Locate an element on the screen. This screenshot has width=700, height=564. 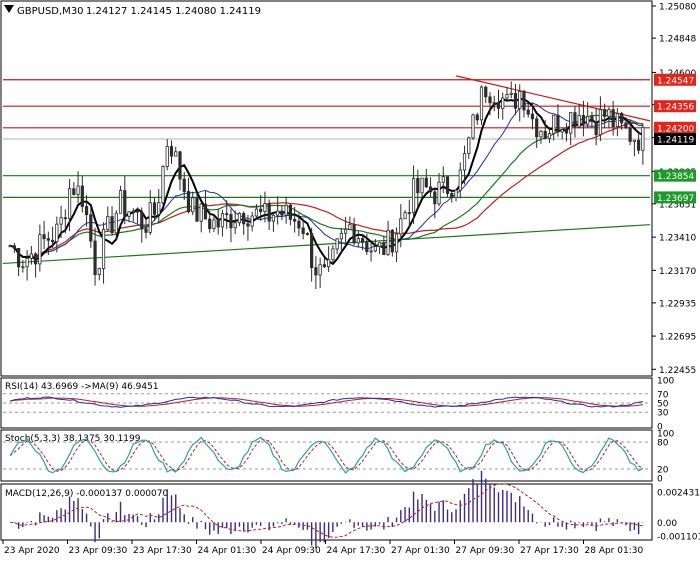
time-tick-label: 23 Apr 2020 is located at coordinates (32, 551).